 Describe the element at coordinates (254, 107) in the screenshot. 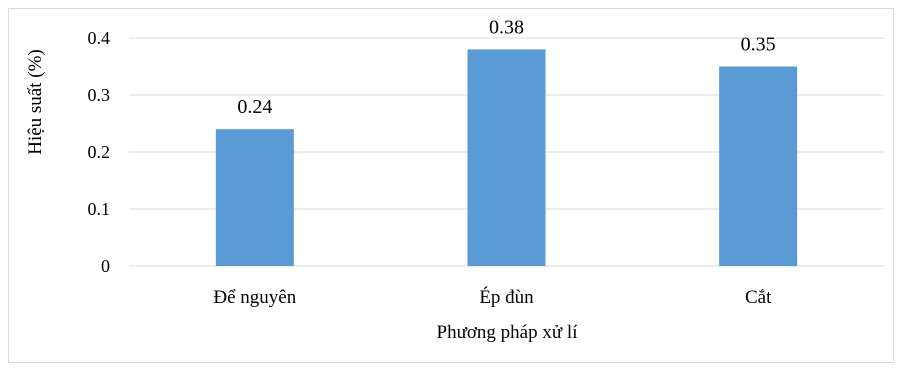

I see `data-label: 0.24` at that location.